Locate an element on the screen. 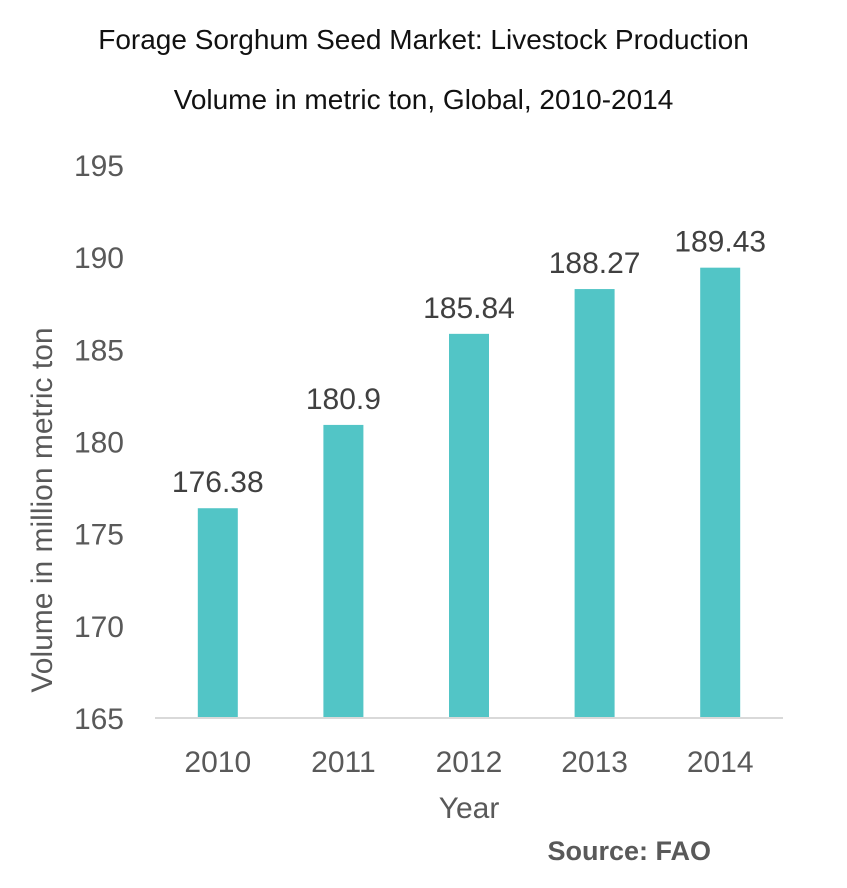 The height and width of the screenshot is (888, 847). y-tick-label: 195 is located at coordinates (99, 166).